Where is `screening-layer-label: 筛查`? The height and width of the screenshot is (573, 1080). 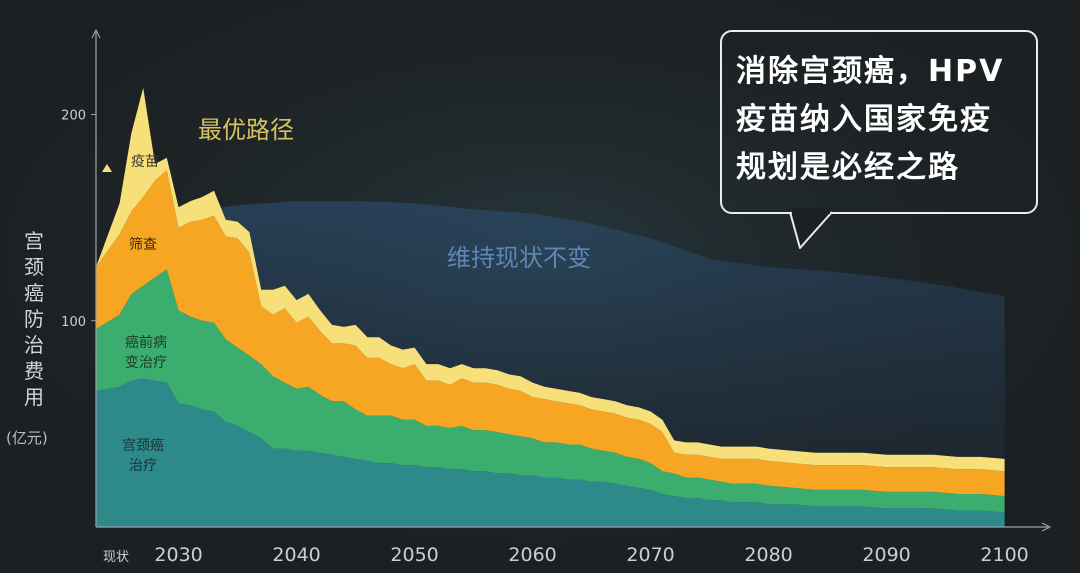
screening-layer-label: 筛查 is located at coordinates (143, 245).